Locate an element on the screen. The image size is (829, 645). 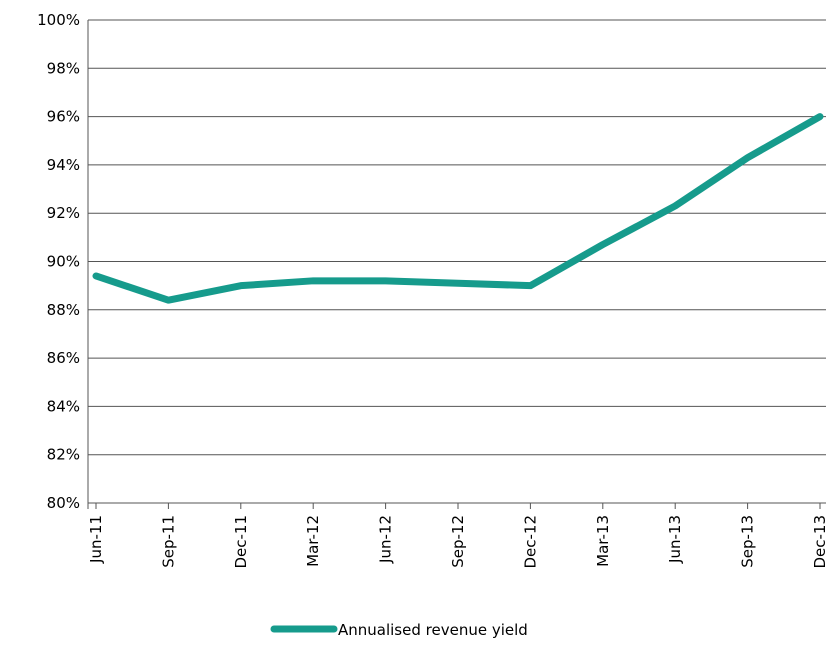
y-tick-label: 100% is located at coordinates (58, 20).